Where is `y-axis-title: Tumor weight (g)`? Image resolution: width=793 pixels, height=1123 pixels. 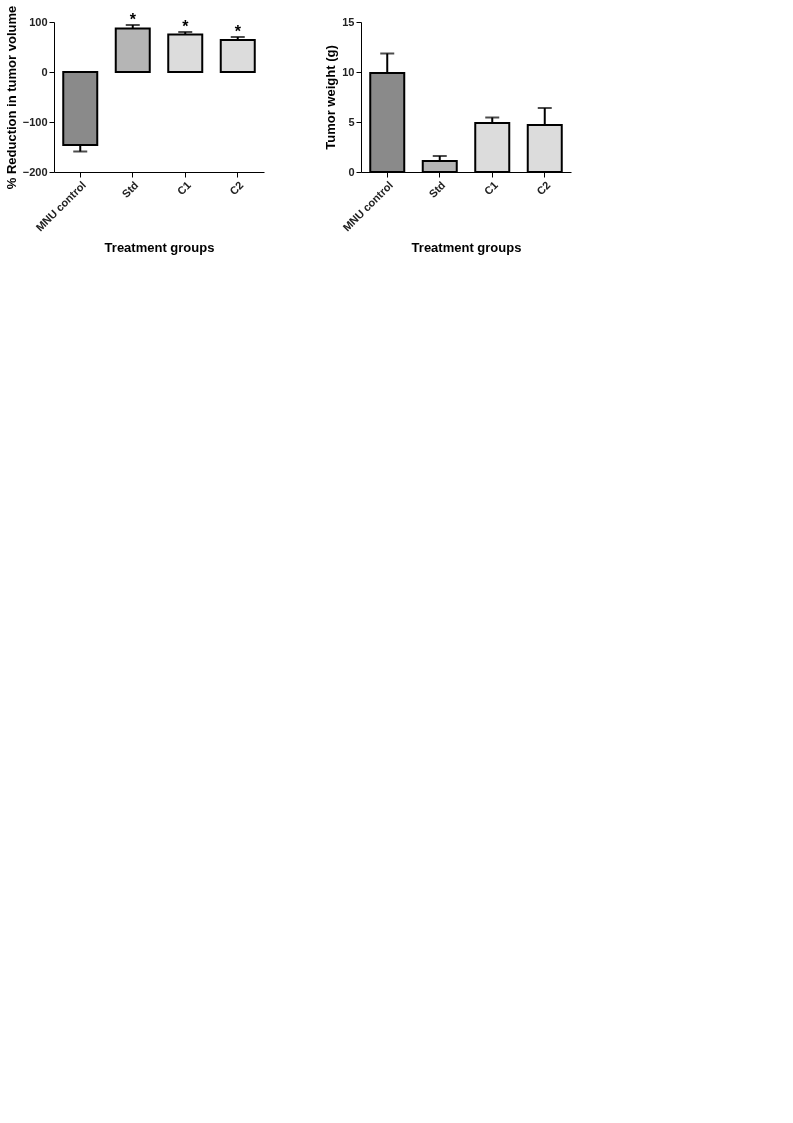 y-axis-title: Tumor weight (g) is located at coordinates (331, 97).